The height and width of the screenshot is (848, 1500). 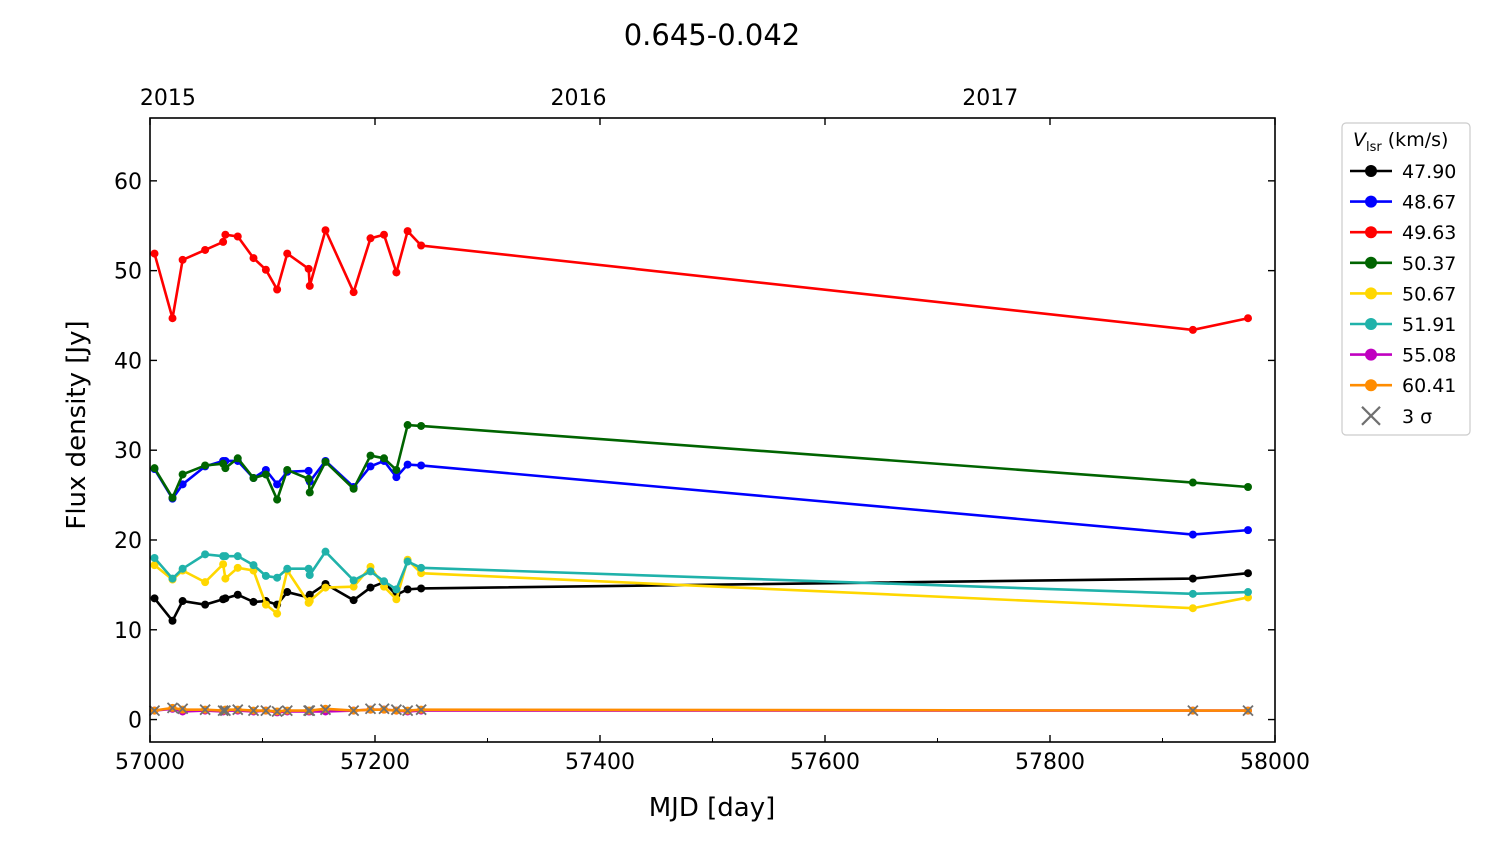 What do you see at coordinates (712, 35) in the screenshot?
I see `chart-title: 0.645-0.042` at bounding box center [712, 35].